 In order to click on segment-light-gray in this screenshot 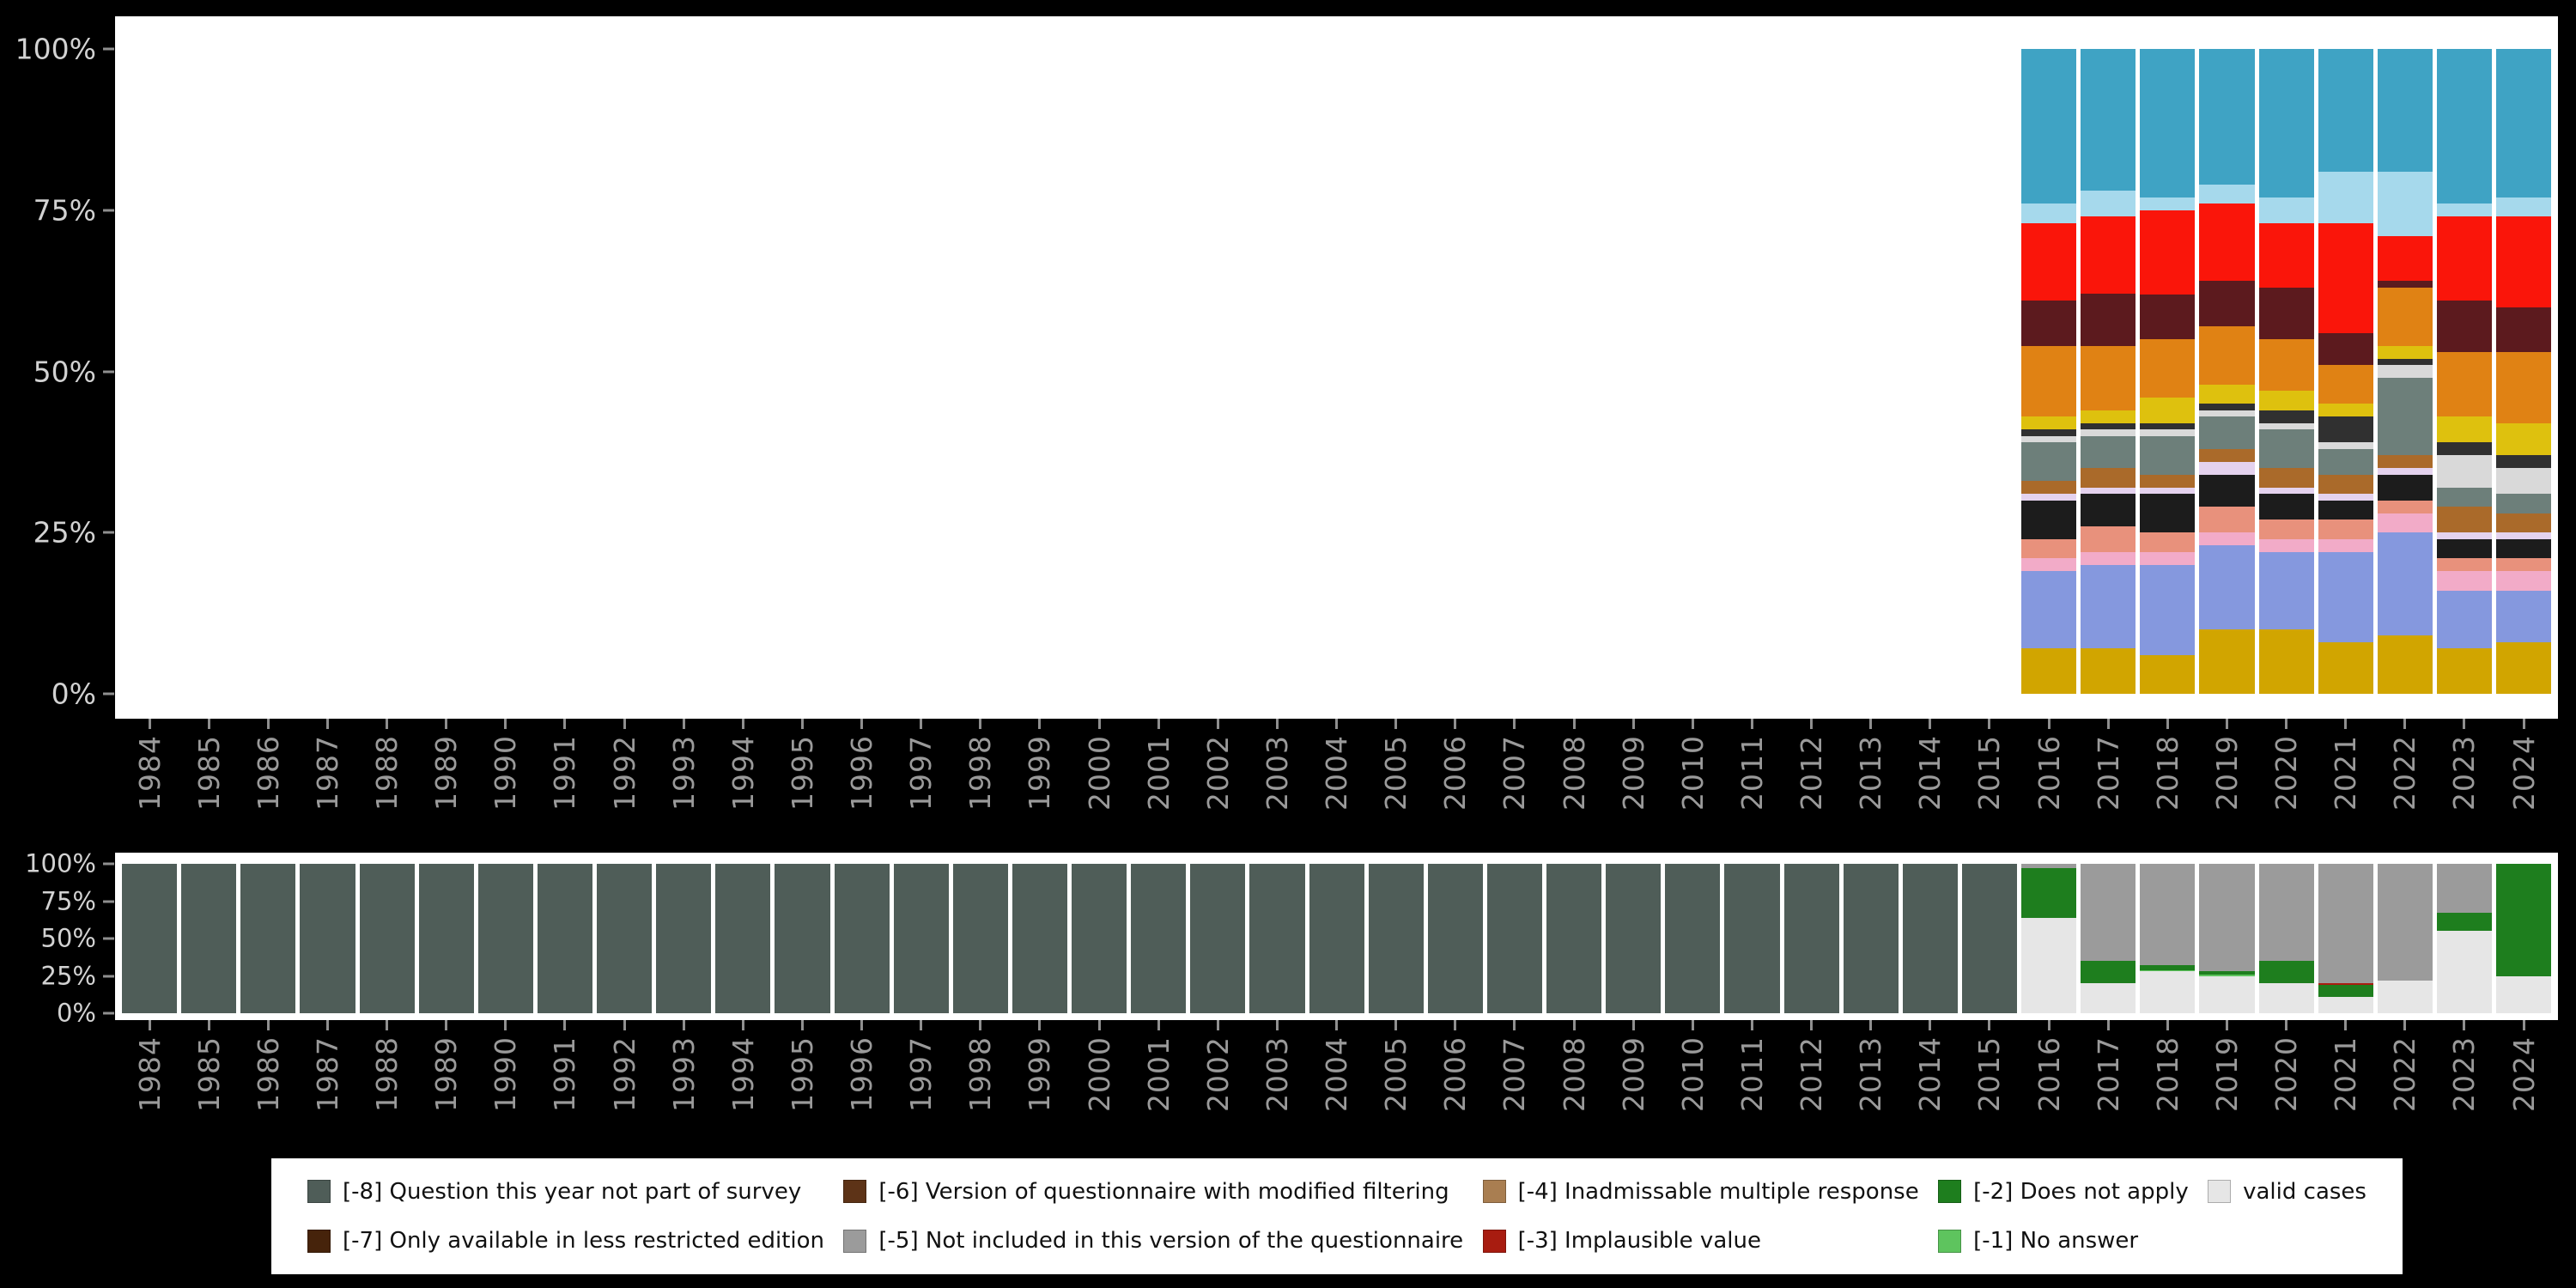, I will do `click(2346, 446)`.